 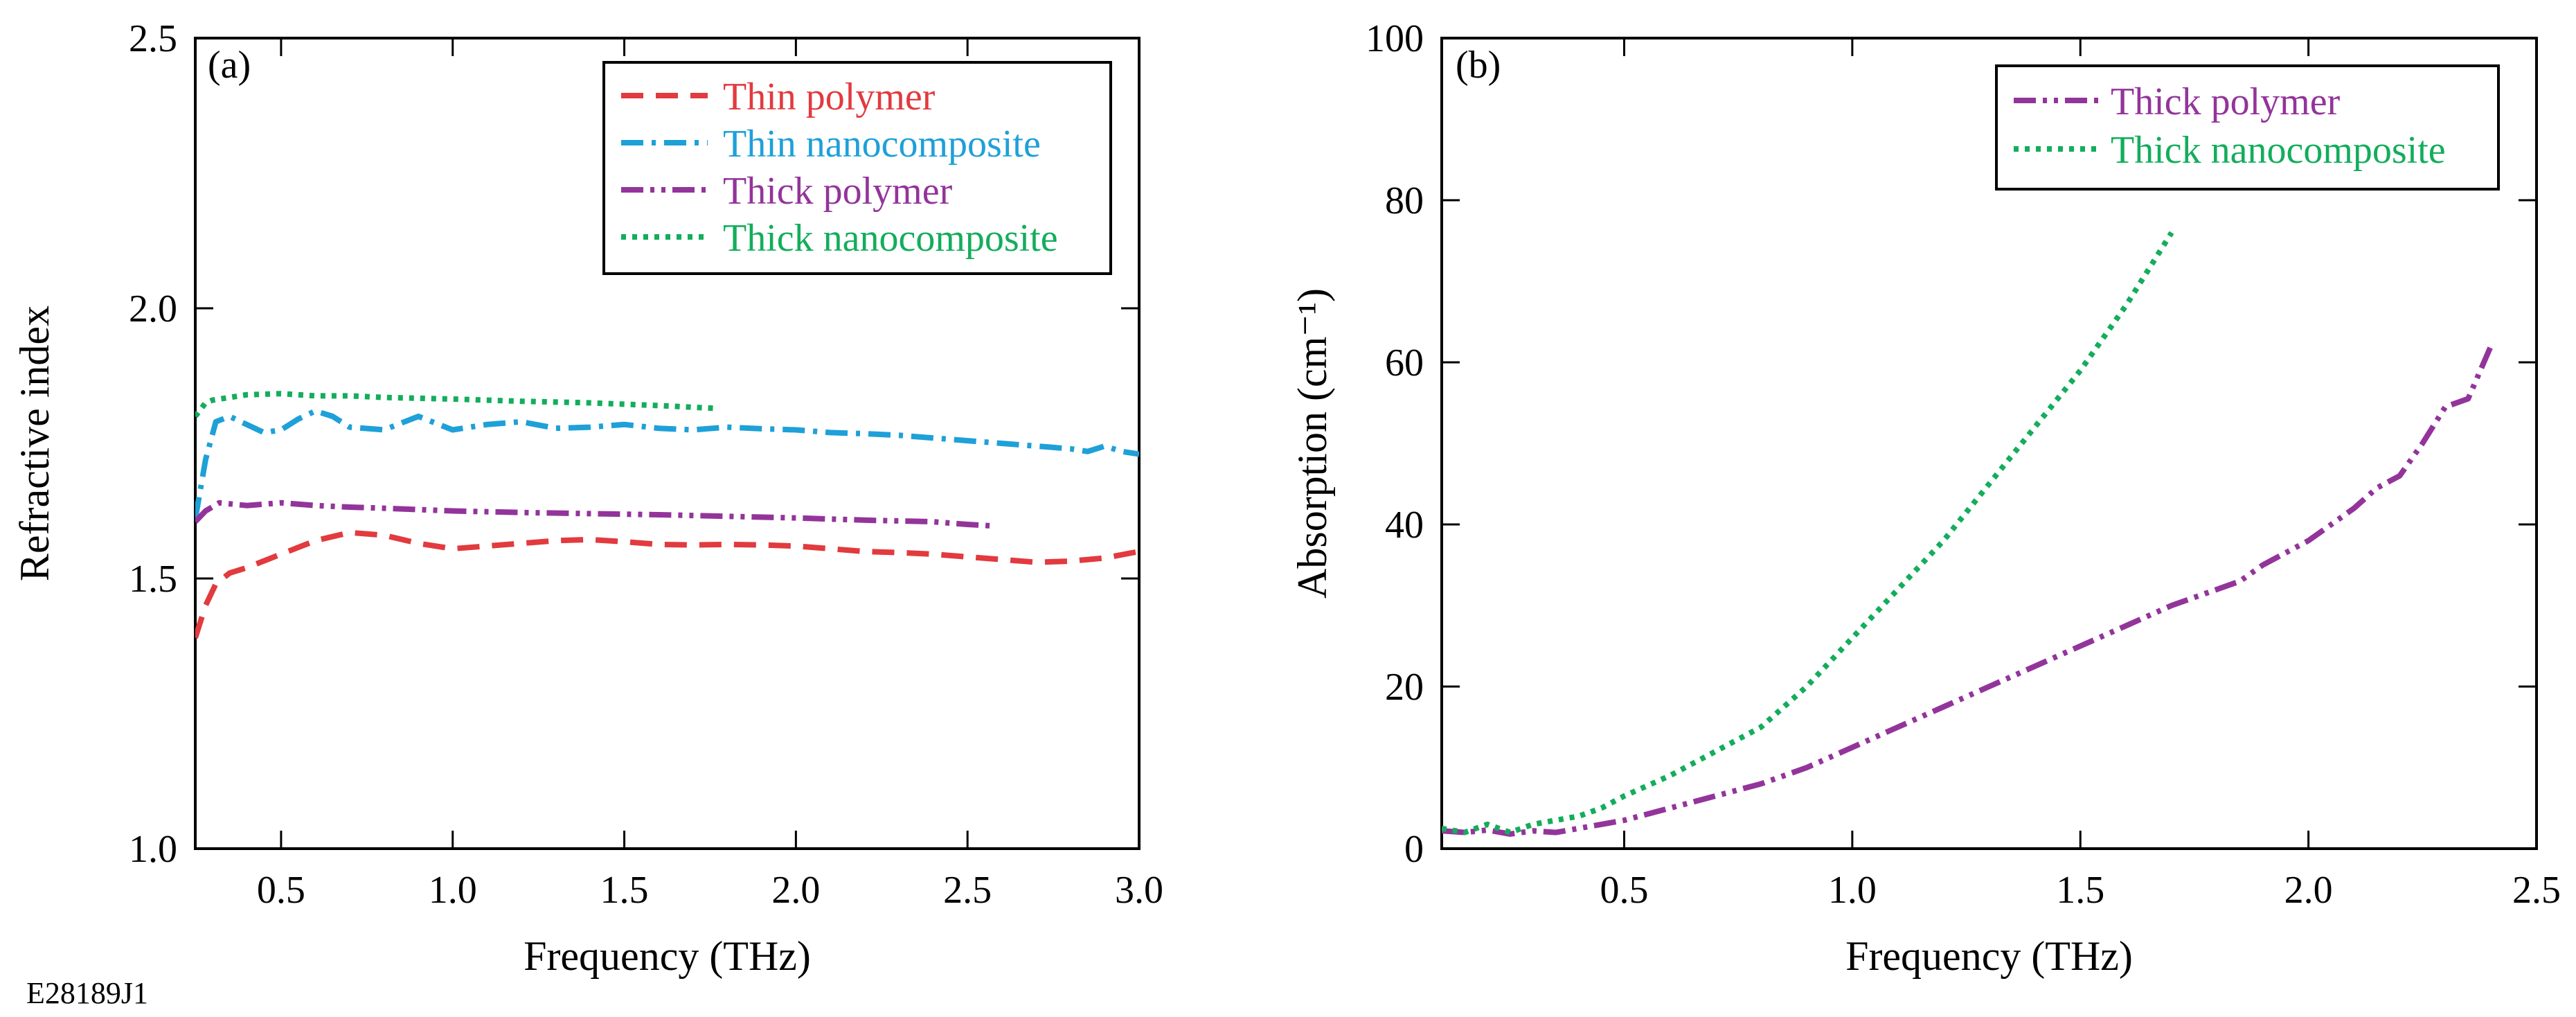 I want to click on y-tick-label: 100, so click(x=1395, y=38).